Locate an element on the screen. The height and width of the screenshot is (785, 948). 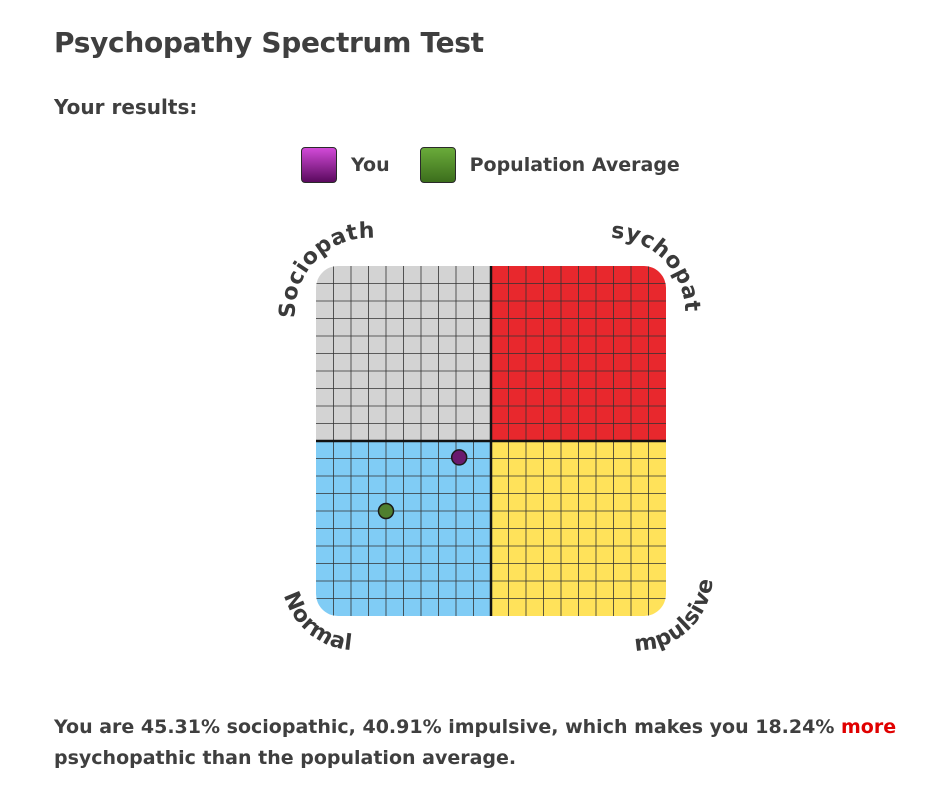
page-title: Psychopathy Spectrum Test is located at coordinates (269, 42).